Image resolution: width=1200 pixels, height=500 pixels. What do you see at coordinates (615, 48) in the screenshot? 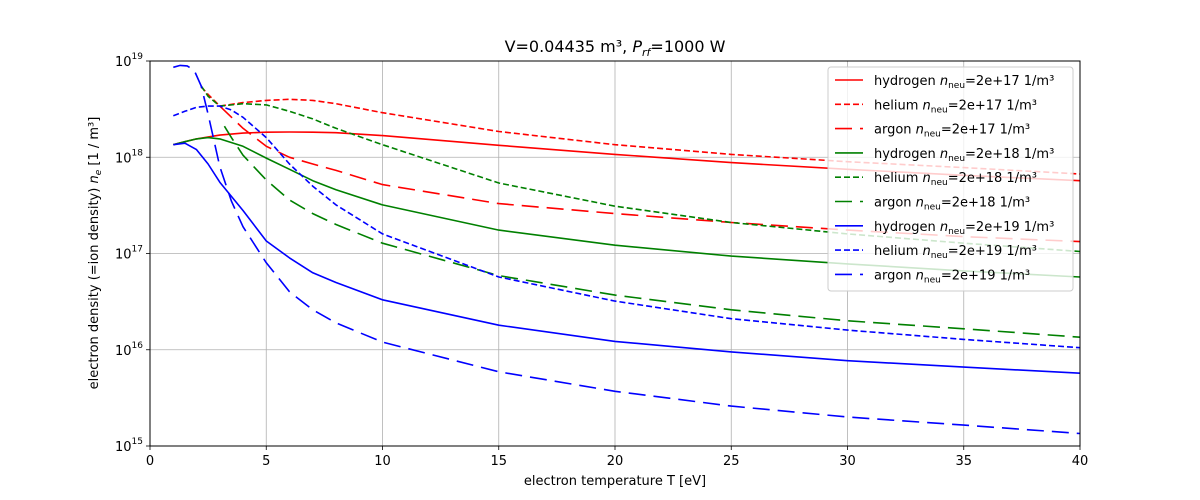
I see `chart-title: V=0.04435 m³, Prf=1000 W` at bounding box center [615, 48].